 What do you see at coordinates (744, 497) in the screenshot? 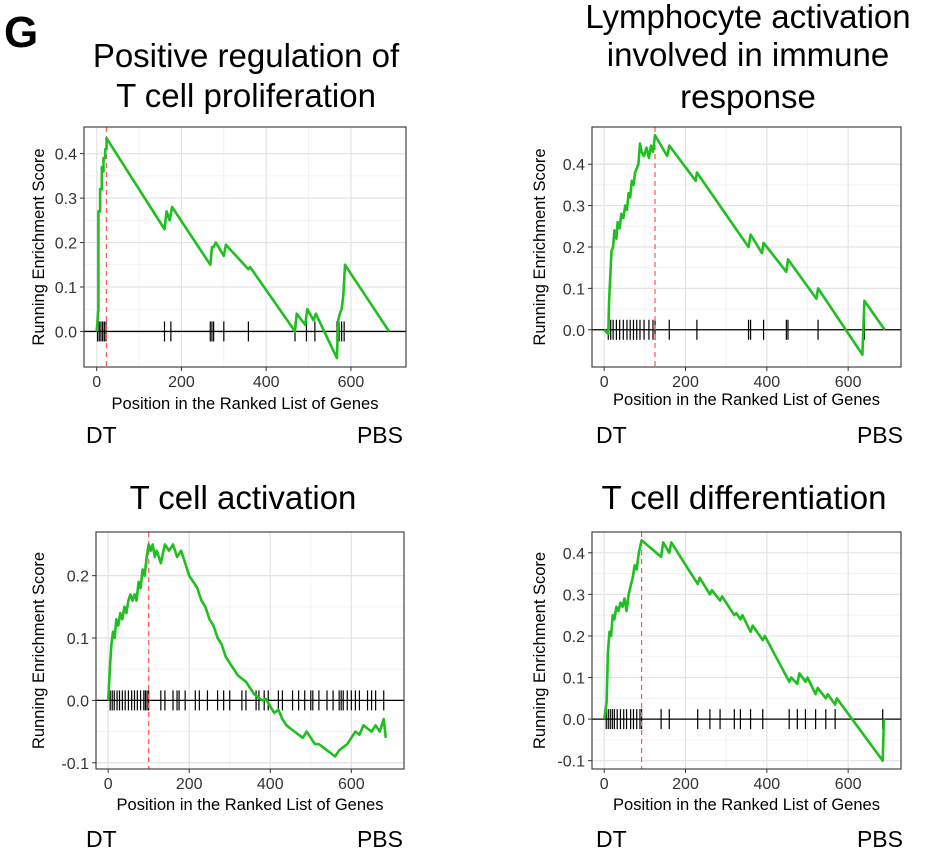
I see `chart-title-line: T cell differentiation` at bounding box center [744, 497].